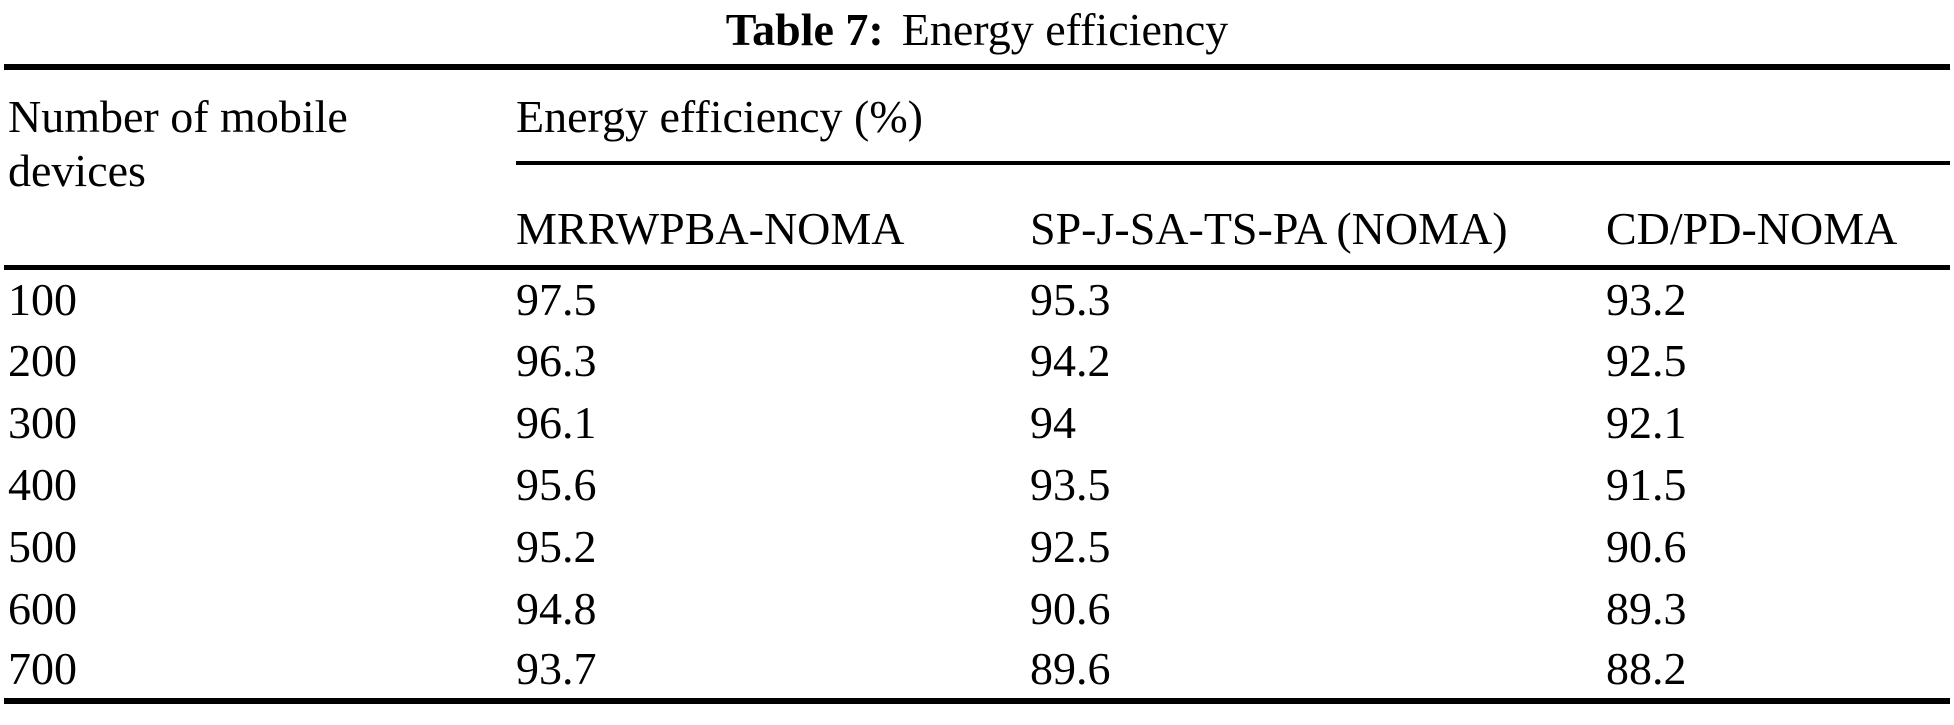  I want to click on col-header-devices: Number of mobile devices, so click(260, 168).